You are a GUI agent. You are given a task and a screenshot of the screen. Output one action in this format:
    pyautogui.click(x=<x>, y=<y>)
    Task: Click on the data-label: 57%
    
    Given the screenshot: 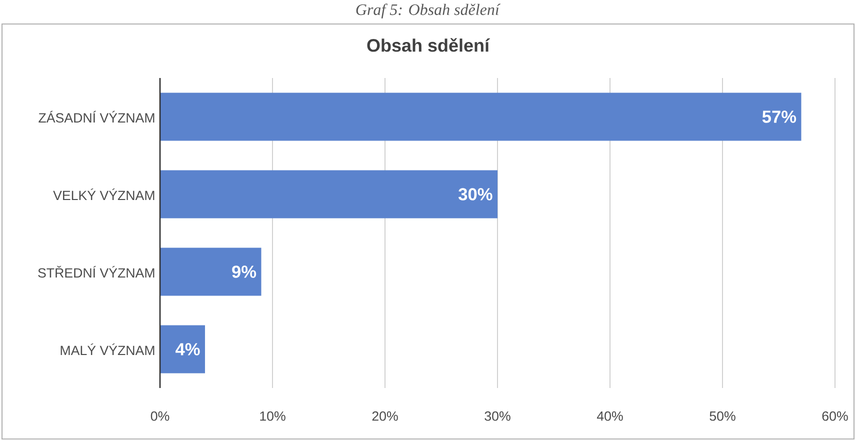 What is the action you would take?
    pyautogui.click(x=779, y=116)
    